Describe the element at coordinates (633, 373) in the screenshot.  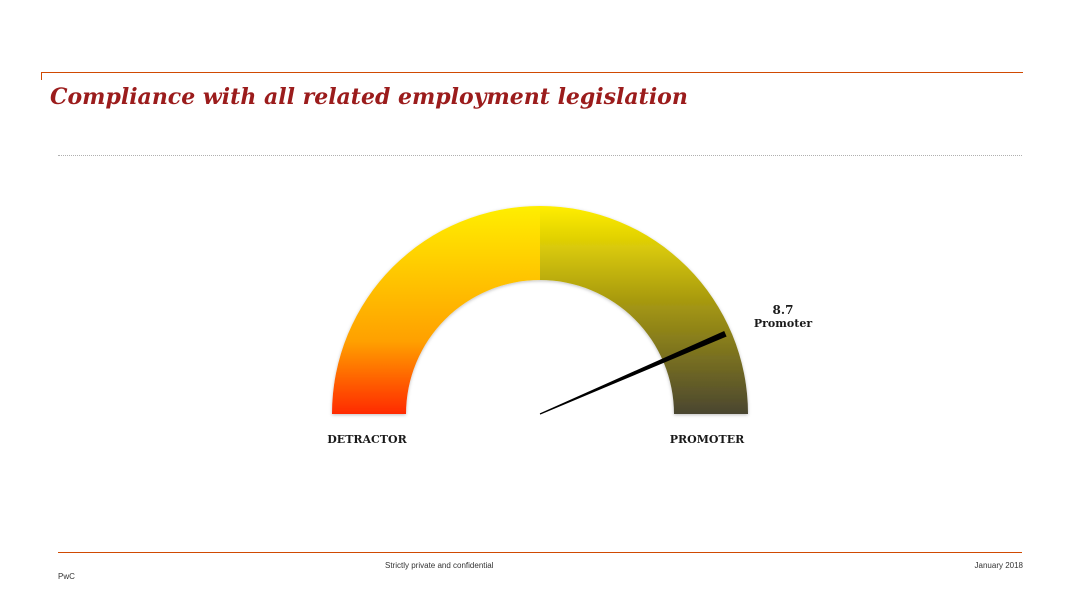
I see `gauge-needle` at that location.